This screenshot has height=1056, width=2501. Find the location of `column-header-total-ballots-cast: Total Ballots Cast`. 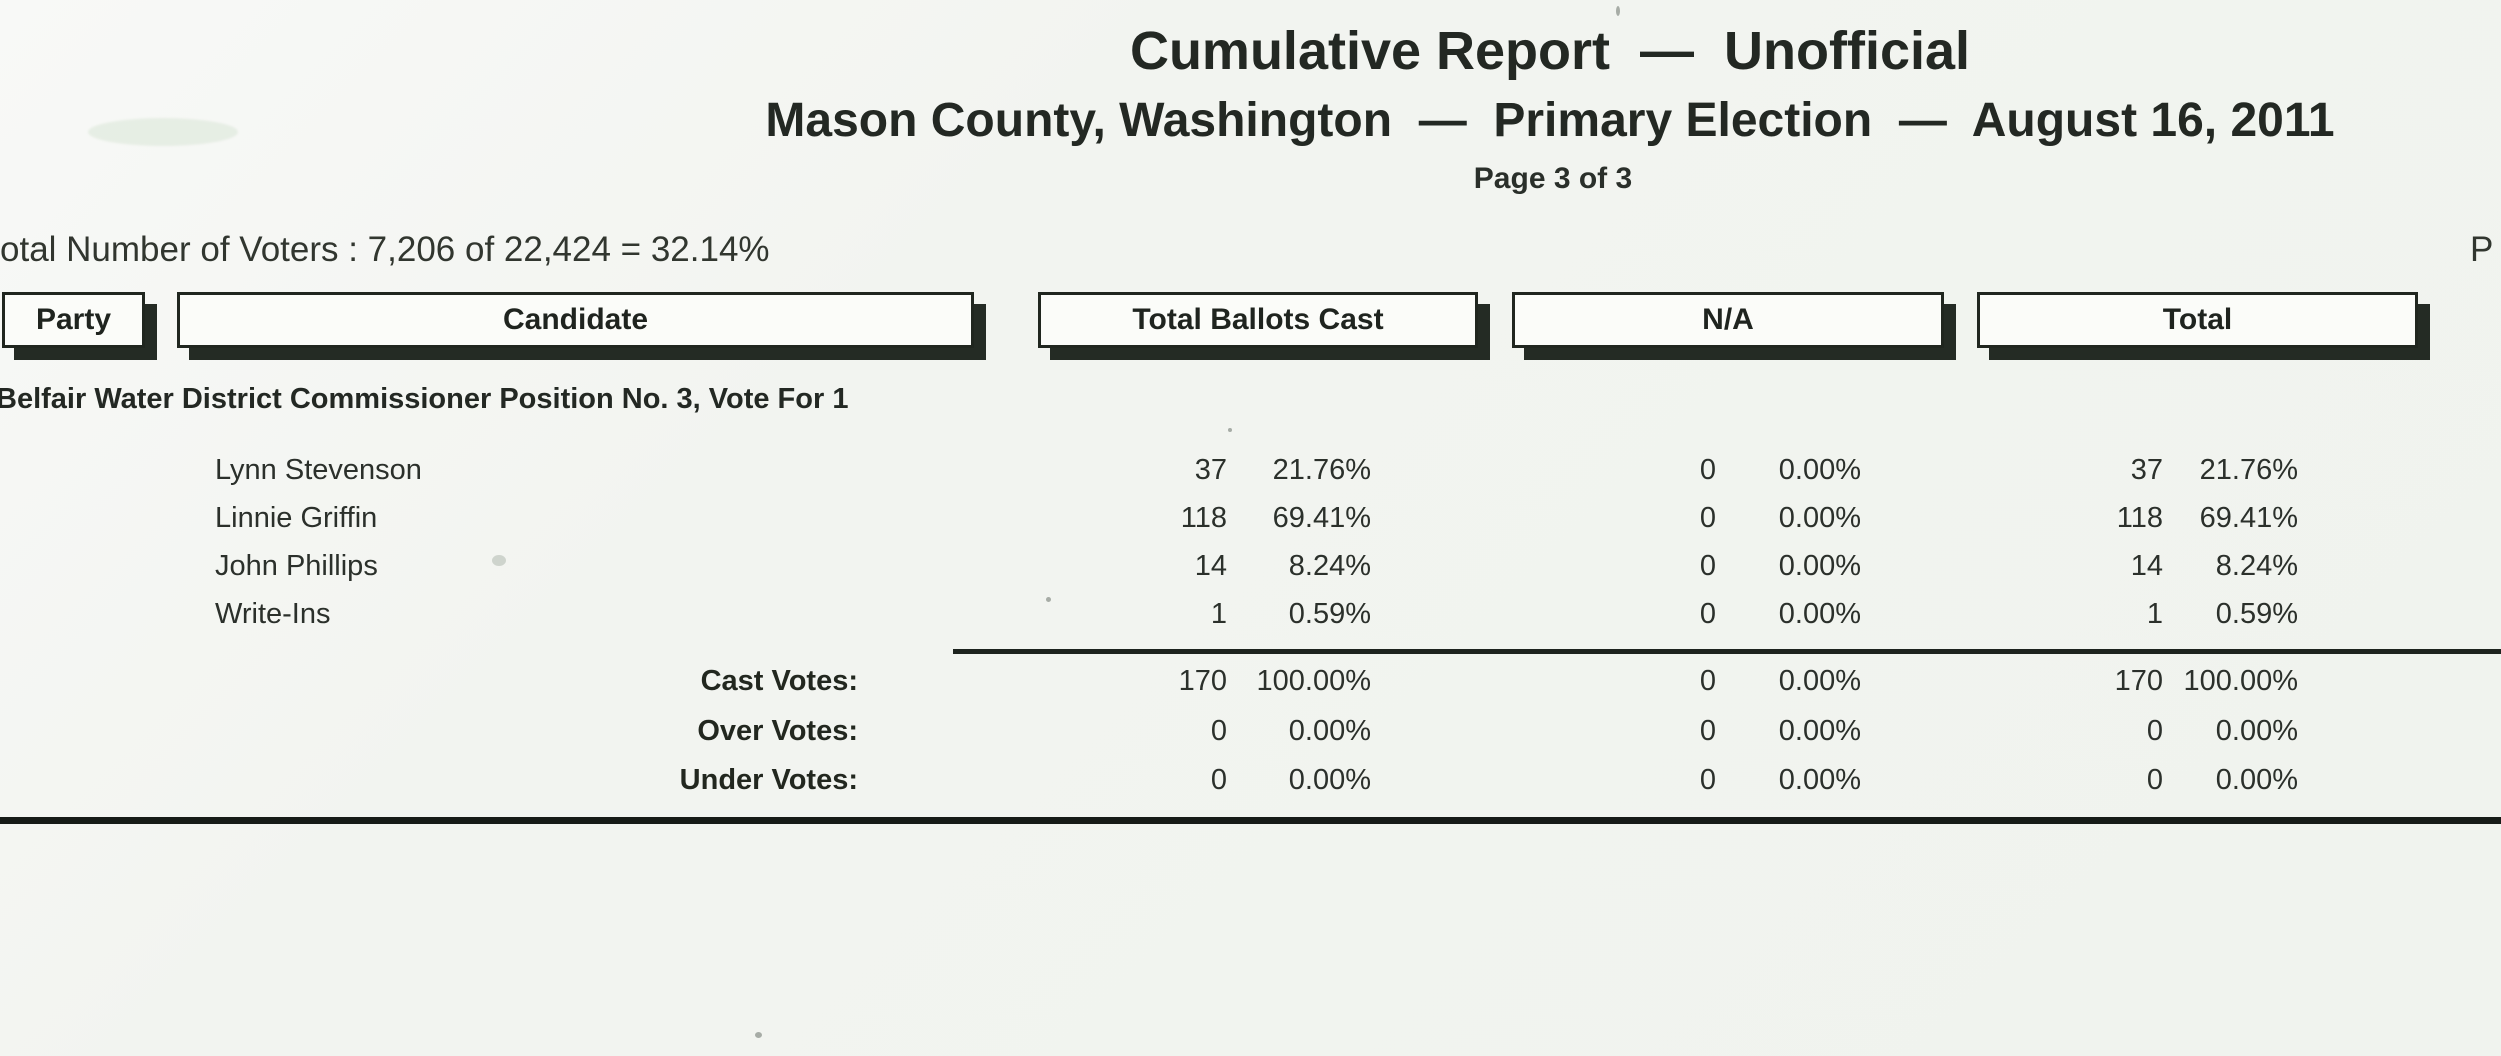

column-header-total-ballots-cast: Total Ballots Cast is located at coordinates (1258, 320).